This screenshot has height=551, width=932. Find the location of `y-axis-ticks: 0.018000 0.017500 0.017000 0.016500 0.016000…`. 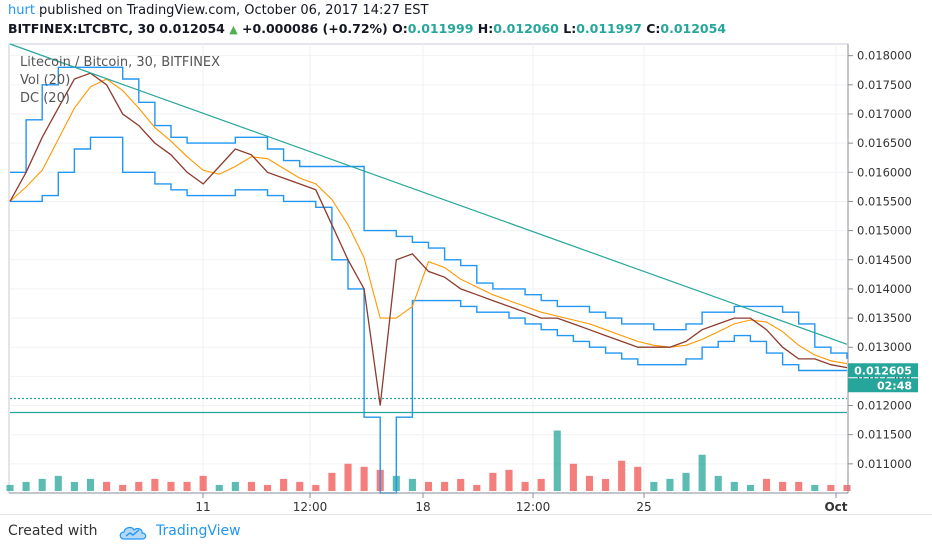

y-axis-ticks: 0.018000 0.017500 0.017000 0.016500 0.016000… is located at coordinates (880, 260).